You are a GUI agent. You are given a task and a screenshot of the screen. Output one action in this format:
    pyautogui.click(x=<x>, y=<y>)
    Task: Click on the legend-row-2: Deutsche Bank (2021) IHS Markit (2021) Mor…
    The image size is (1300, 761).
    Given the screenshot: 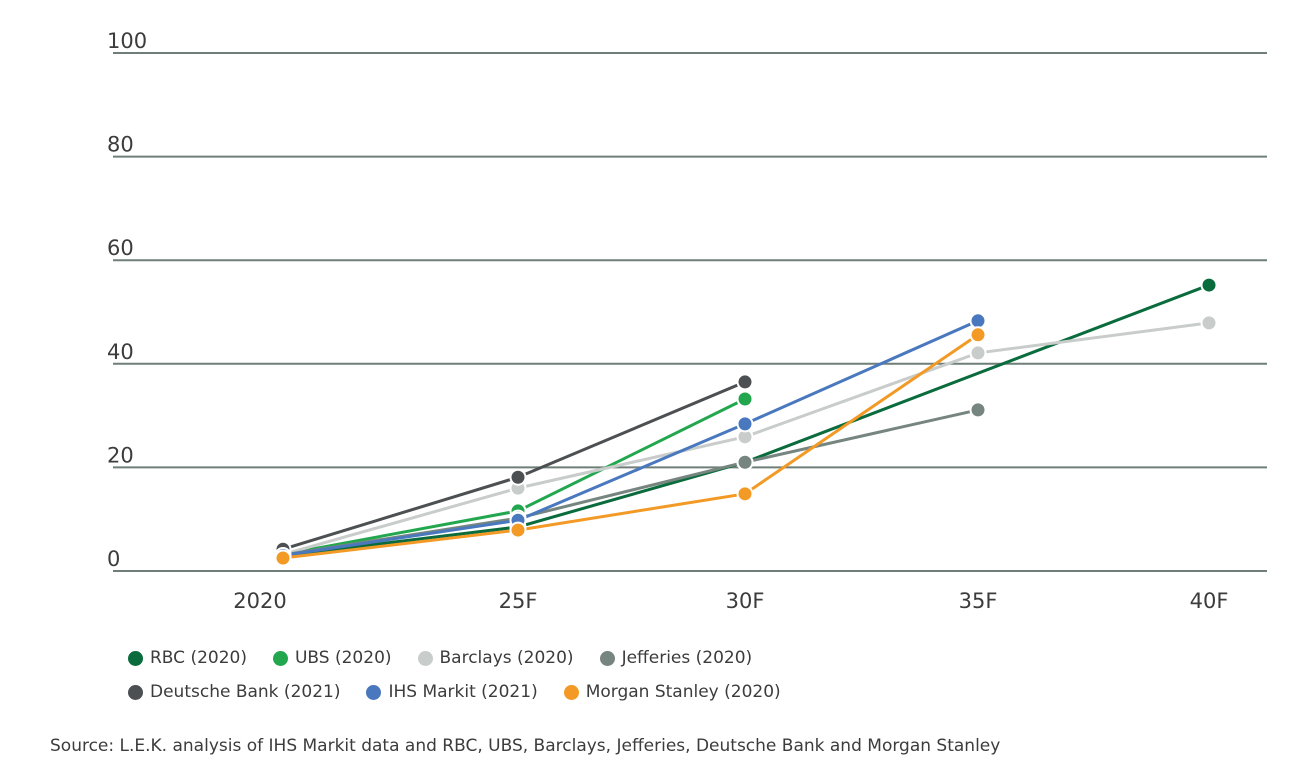 What is the action you would take?
    pyautogui.click(x=467, y=692)
    